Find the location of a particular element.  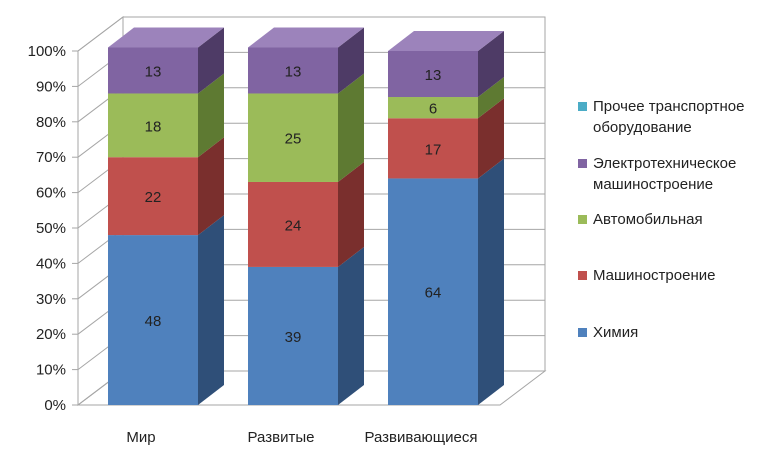

legend-item-electrical: Электротехническое машиностроение is located at coordinates (657, 174).